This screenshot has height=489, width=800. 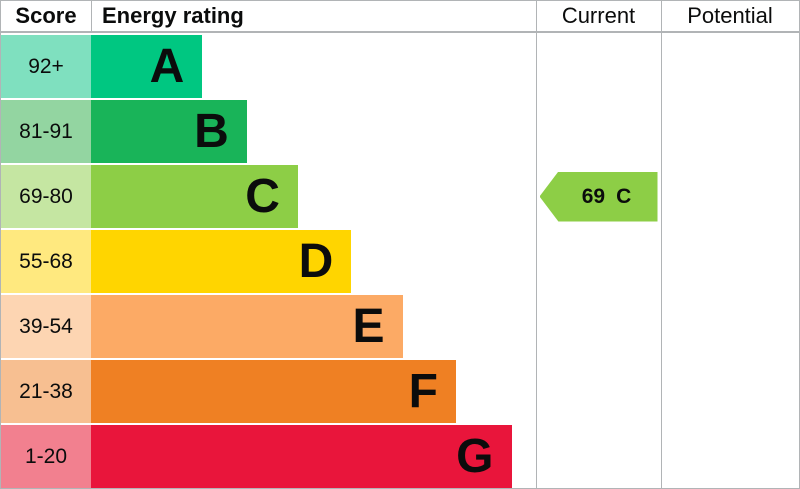 I want to click on band-row-b: 81-91 B, so click(x=400, y=132).